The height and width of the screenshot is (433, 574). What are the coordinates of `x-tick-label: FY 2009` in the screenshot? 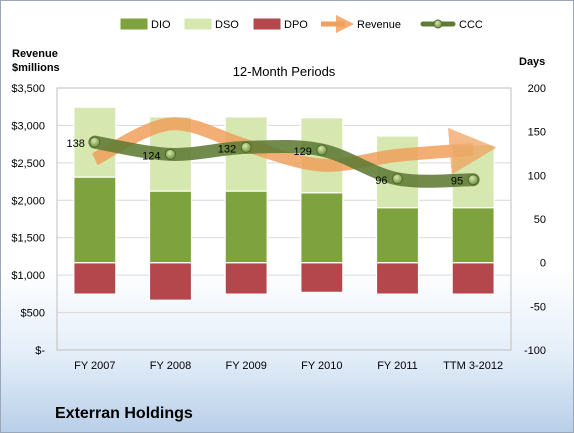 It's located at (245, 366).